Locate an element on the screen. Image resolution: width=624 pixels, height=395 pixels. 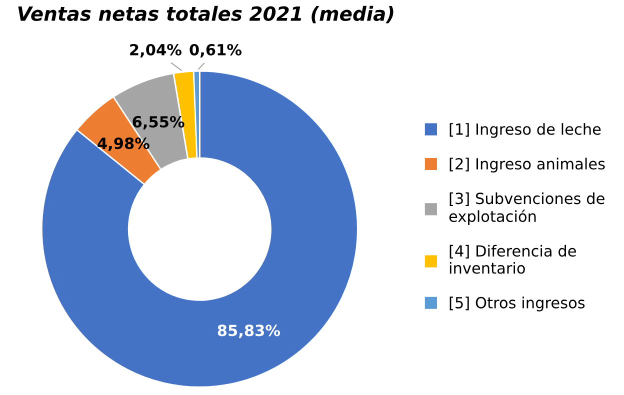
legend-label: [2] Ingreso animales is located at coordinates (527, 165).